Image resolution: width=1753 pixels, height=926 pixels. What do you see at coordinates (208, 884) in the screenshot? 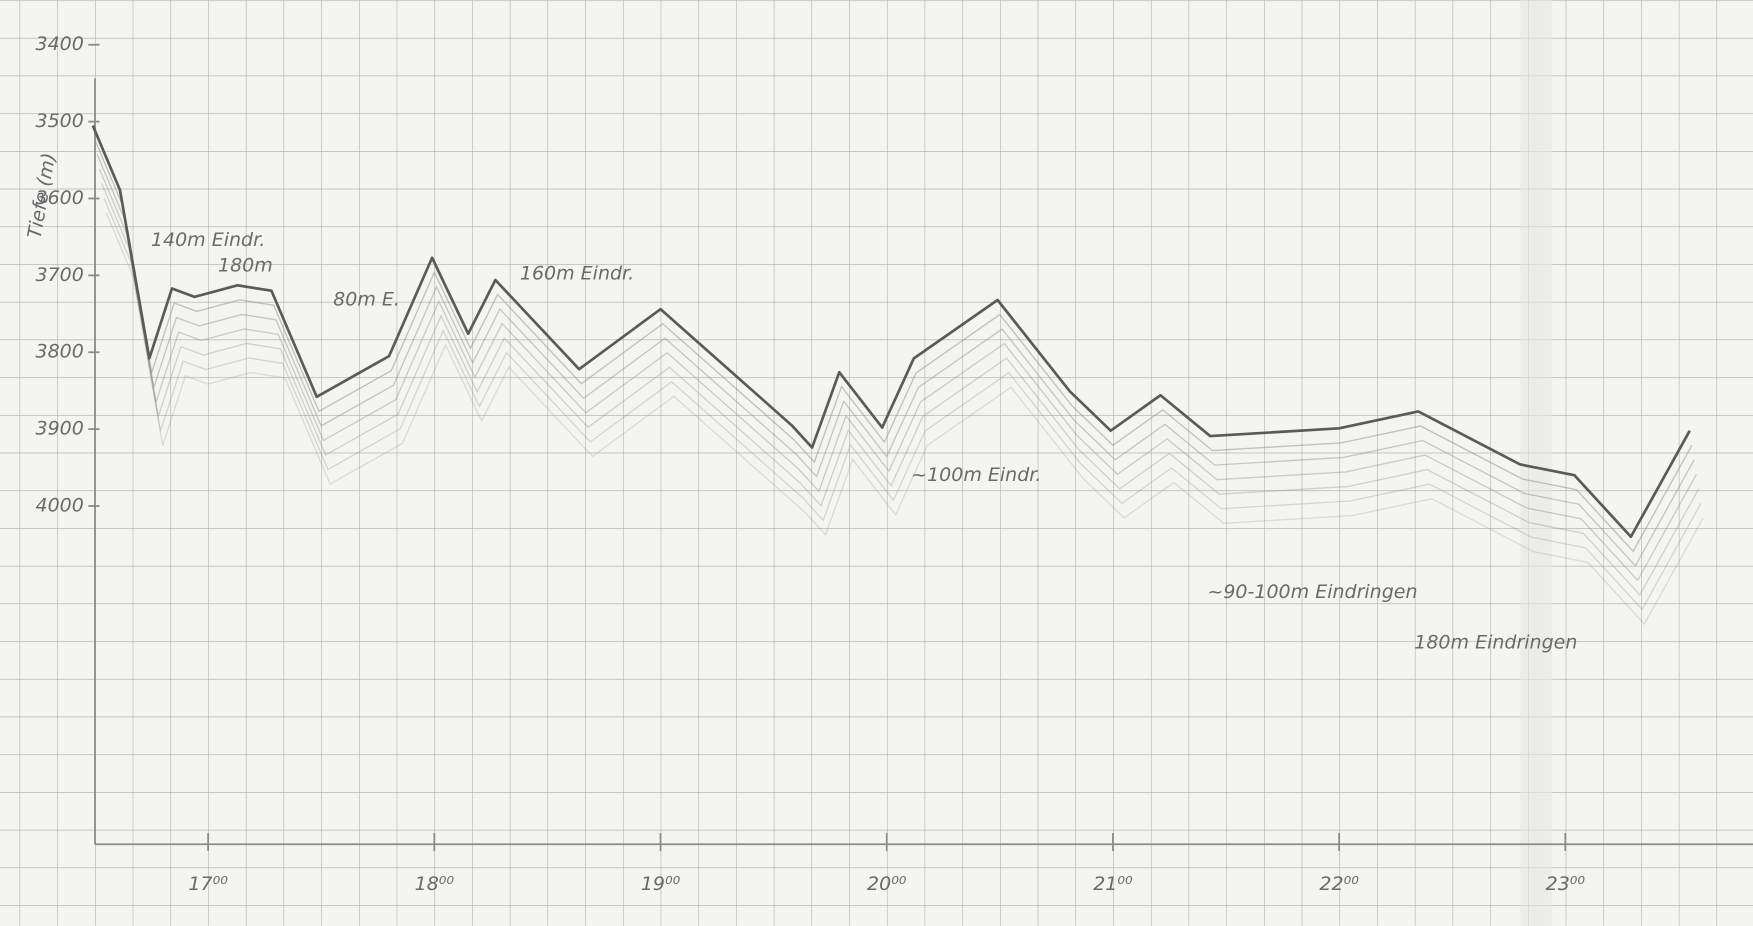
I see `x-tick-label: 17⁰⁰` at bounding box center [208, 884].